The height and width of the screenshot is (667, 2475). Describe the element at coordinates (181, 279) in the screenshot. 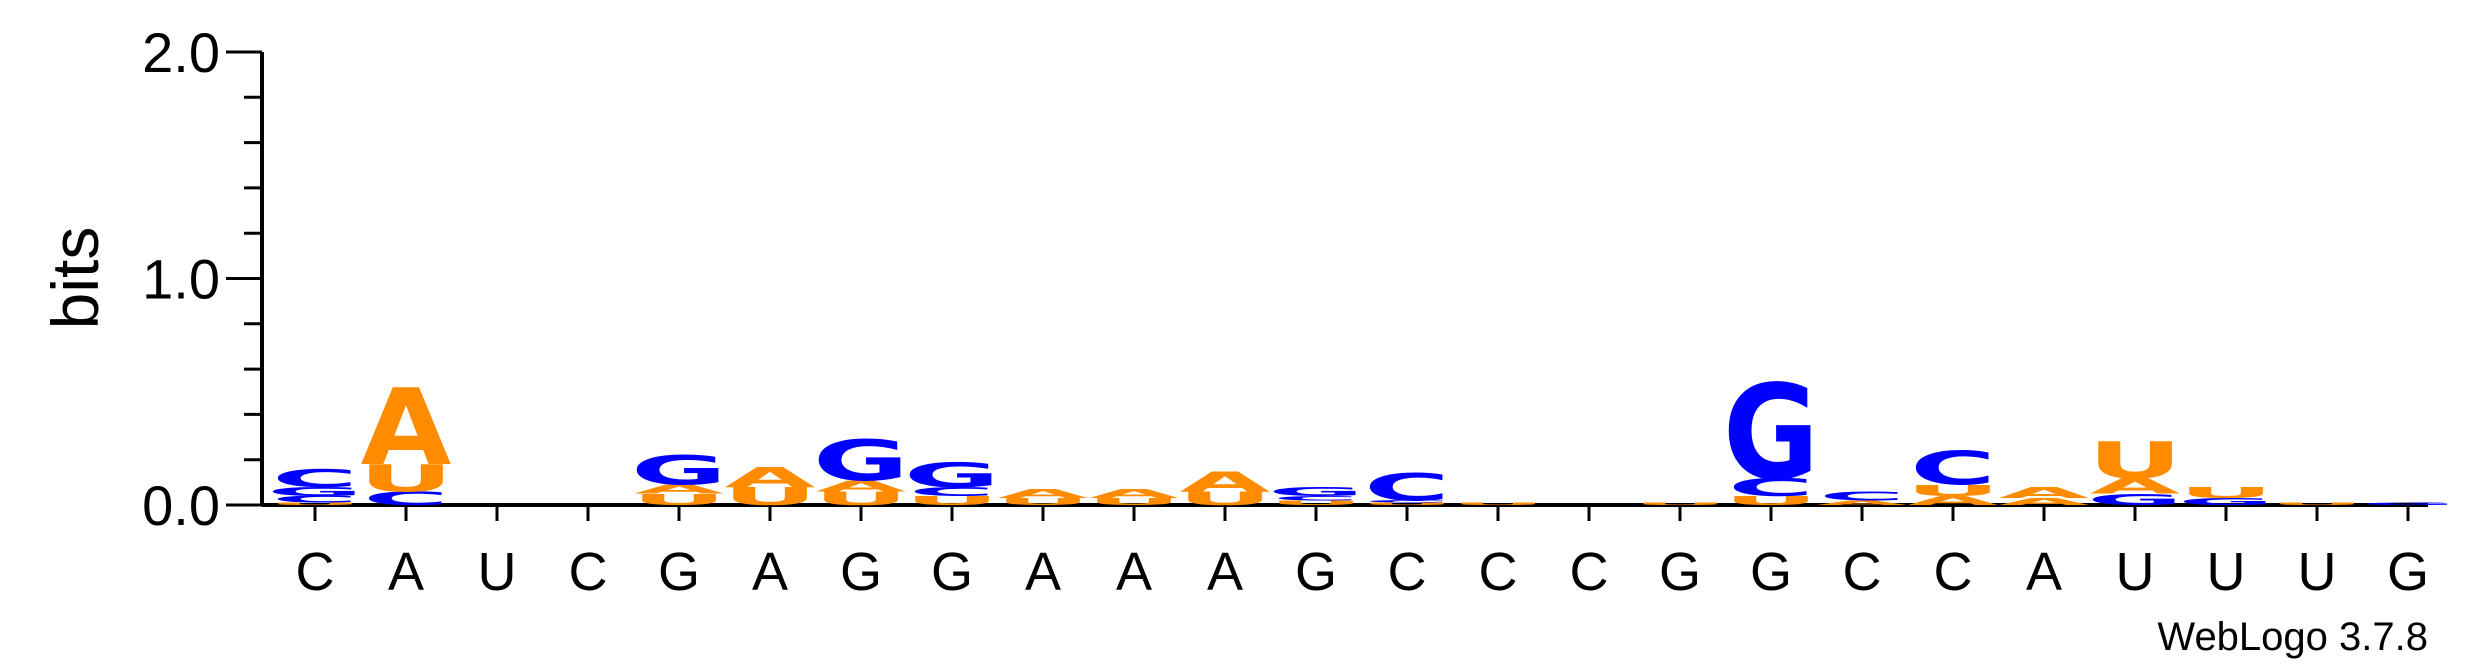

I see `y-tick-label: 1.0` at that location.